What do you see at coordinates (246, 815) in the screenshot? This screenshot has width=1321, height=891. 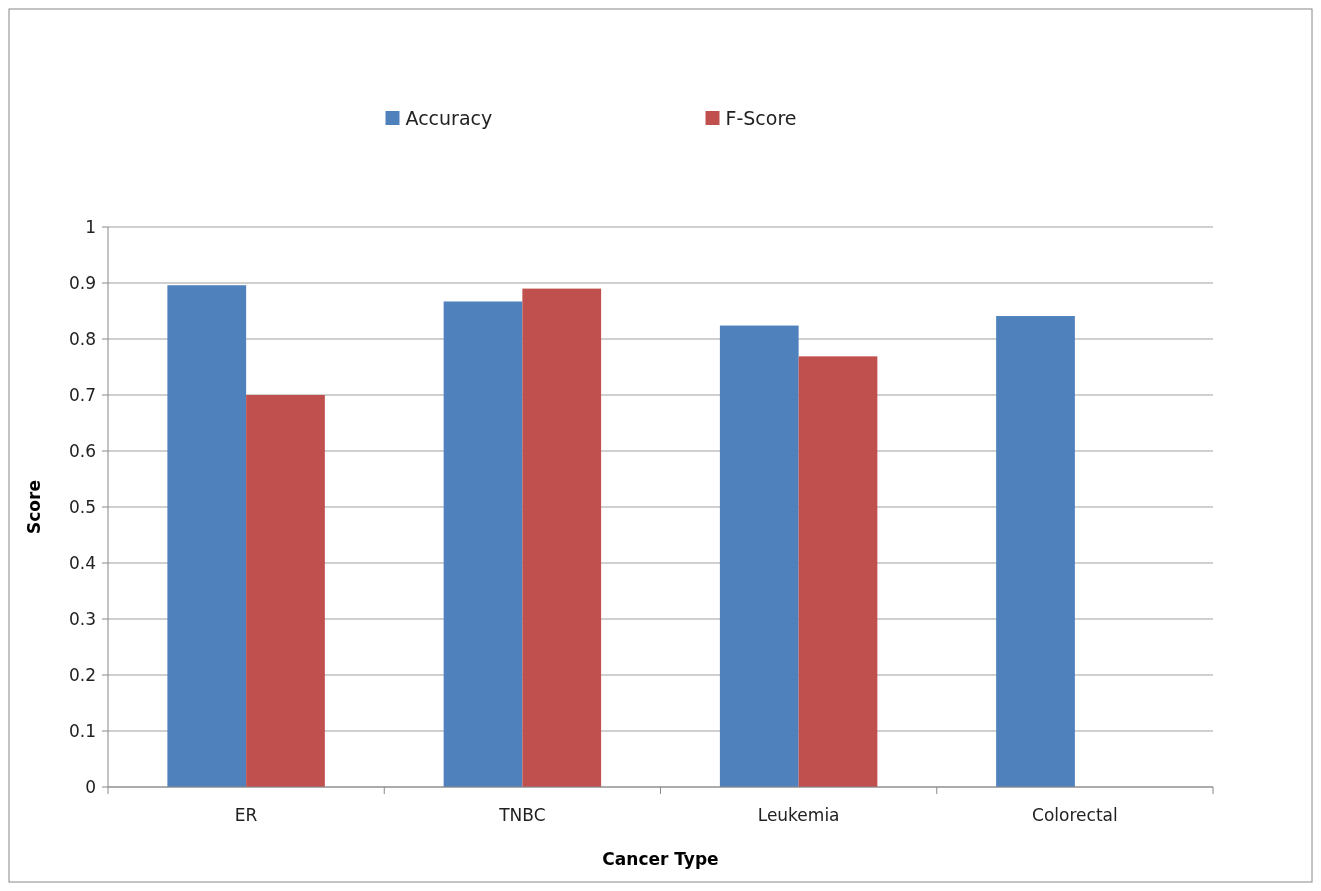 I see `x-tick-label: ER` at bounding box center [246, 815].